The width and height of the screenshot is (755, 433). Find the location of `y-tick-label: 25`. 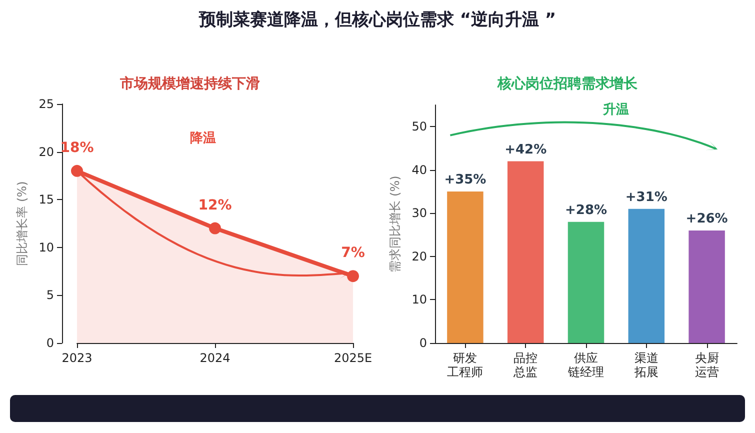

y-tick-label: 25 is located at coordinates (46, 104).